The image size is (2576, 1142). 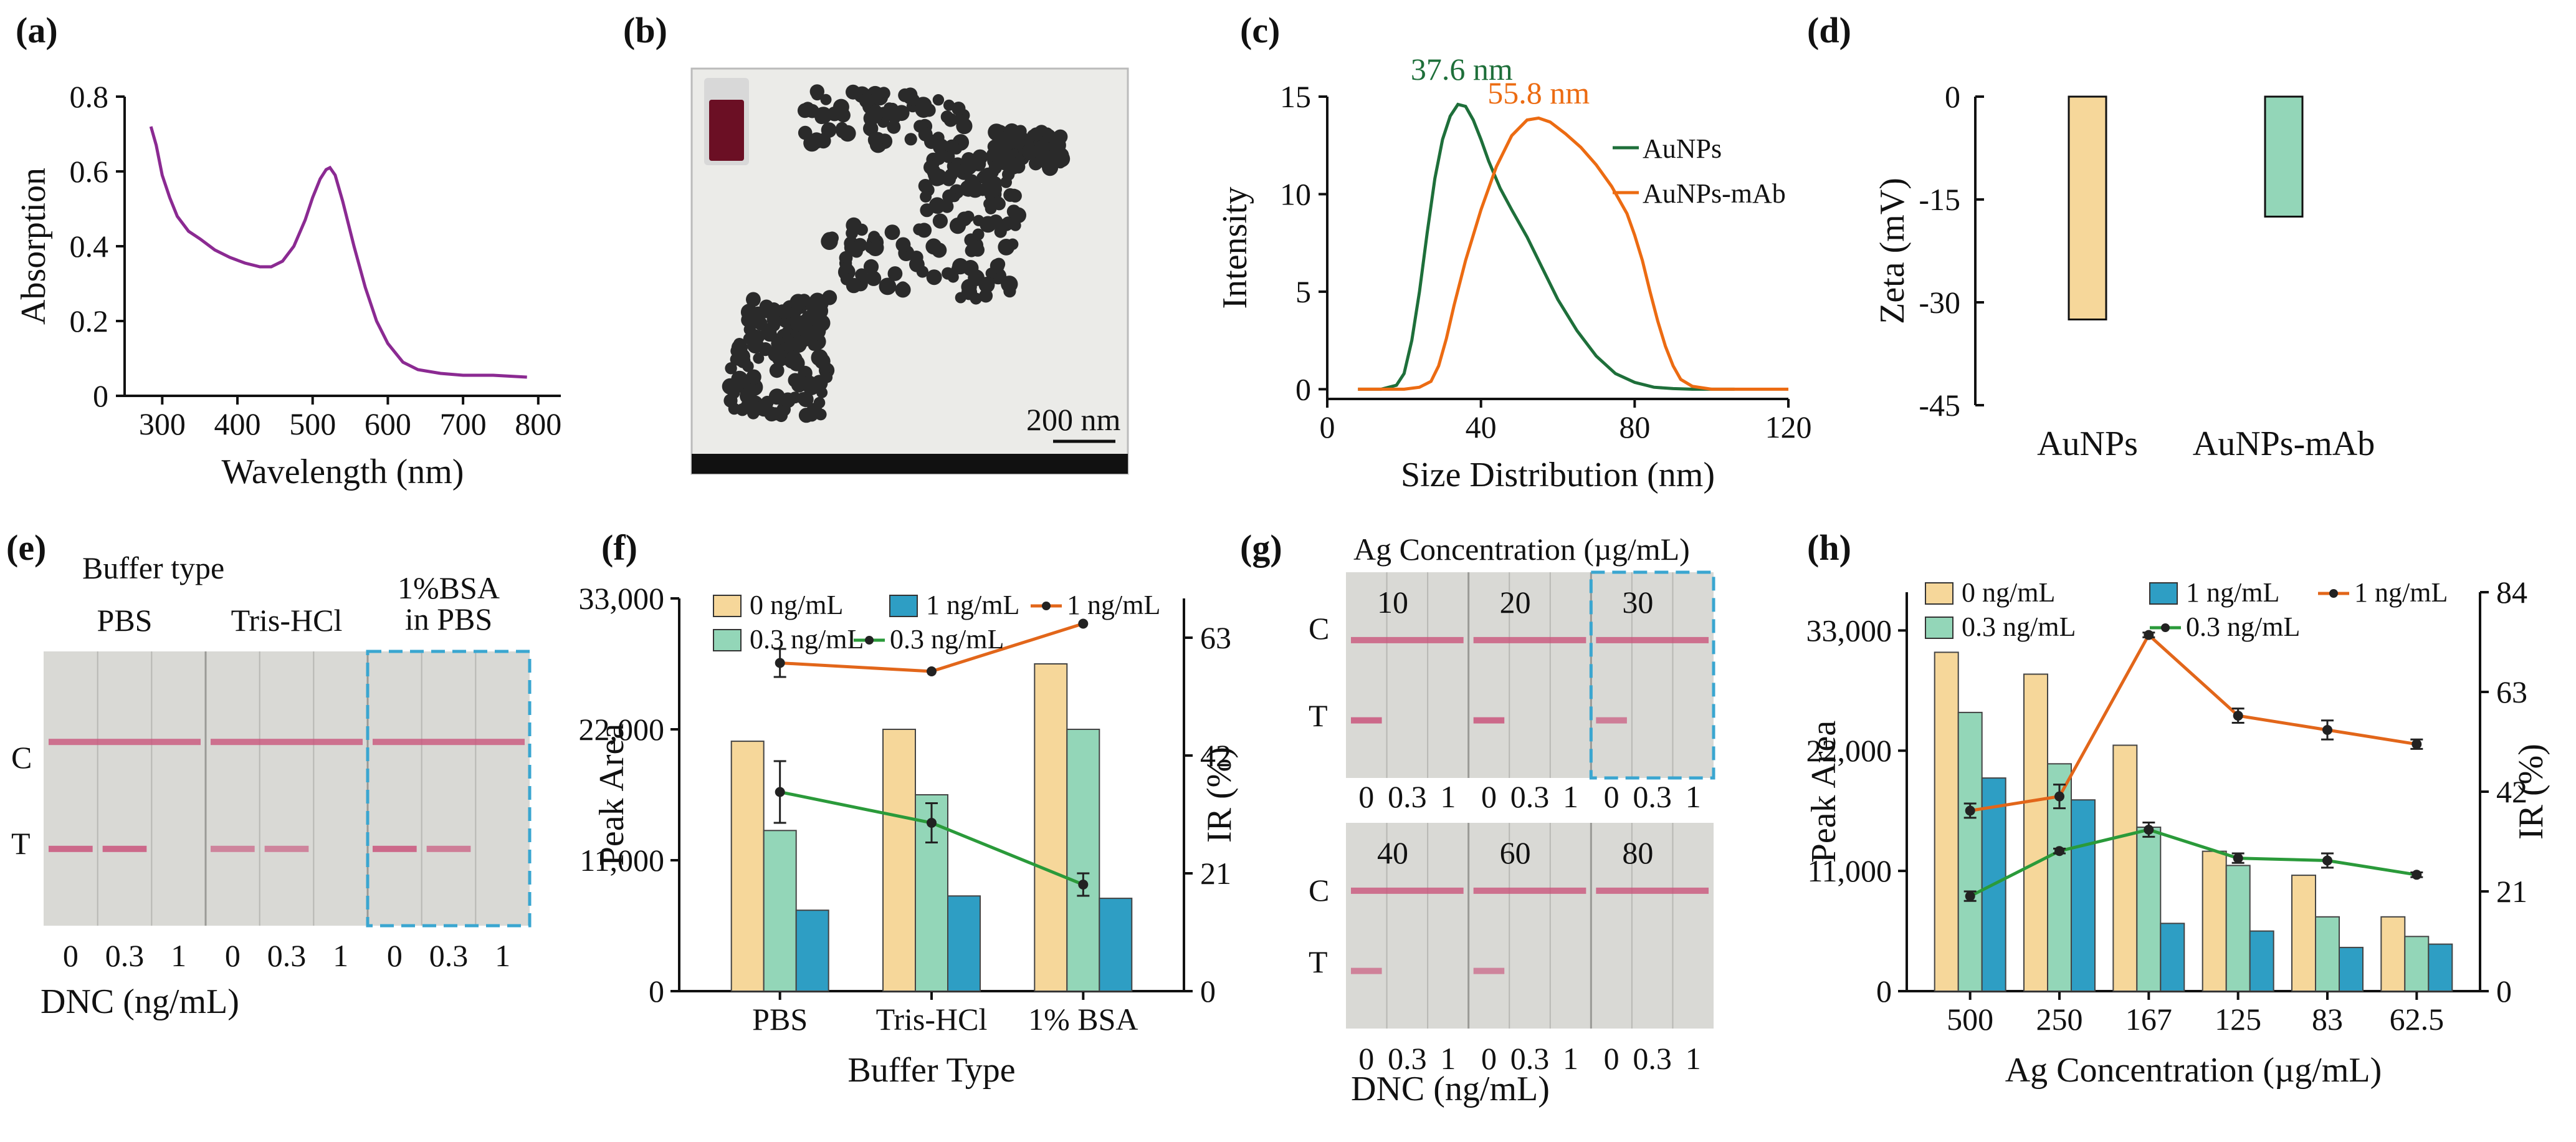 I want to click on panel-c-x-tick-label: 80, so click(x=1635, y=427).